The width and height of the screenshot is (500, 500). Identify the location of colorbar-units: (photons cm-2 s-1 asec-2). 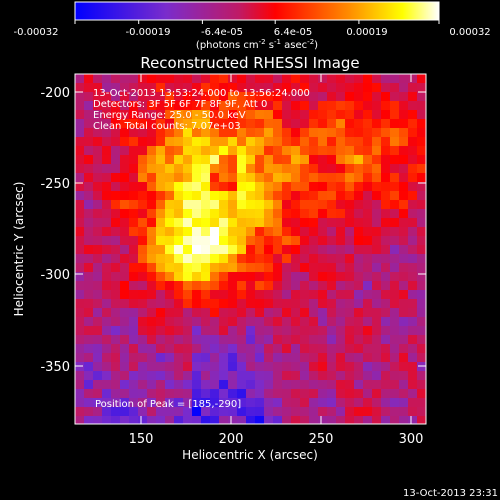
(257, 44).